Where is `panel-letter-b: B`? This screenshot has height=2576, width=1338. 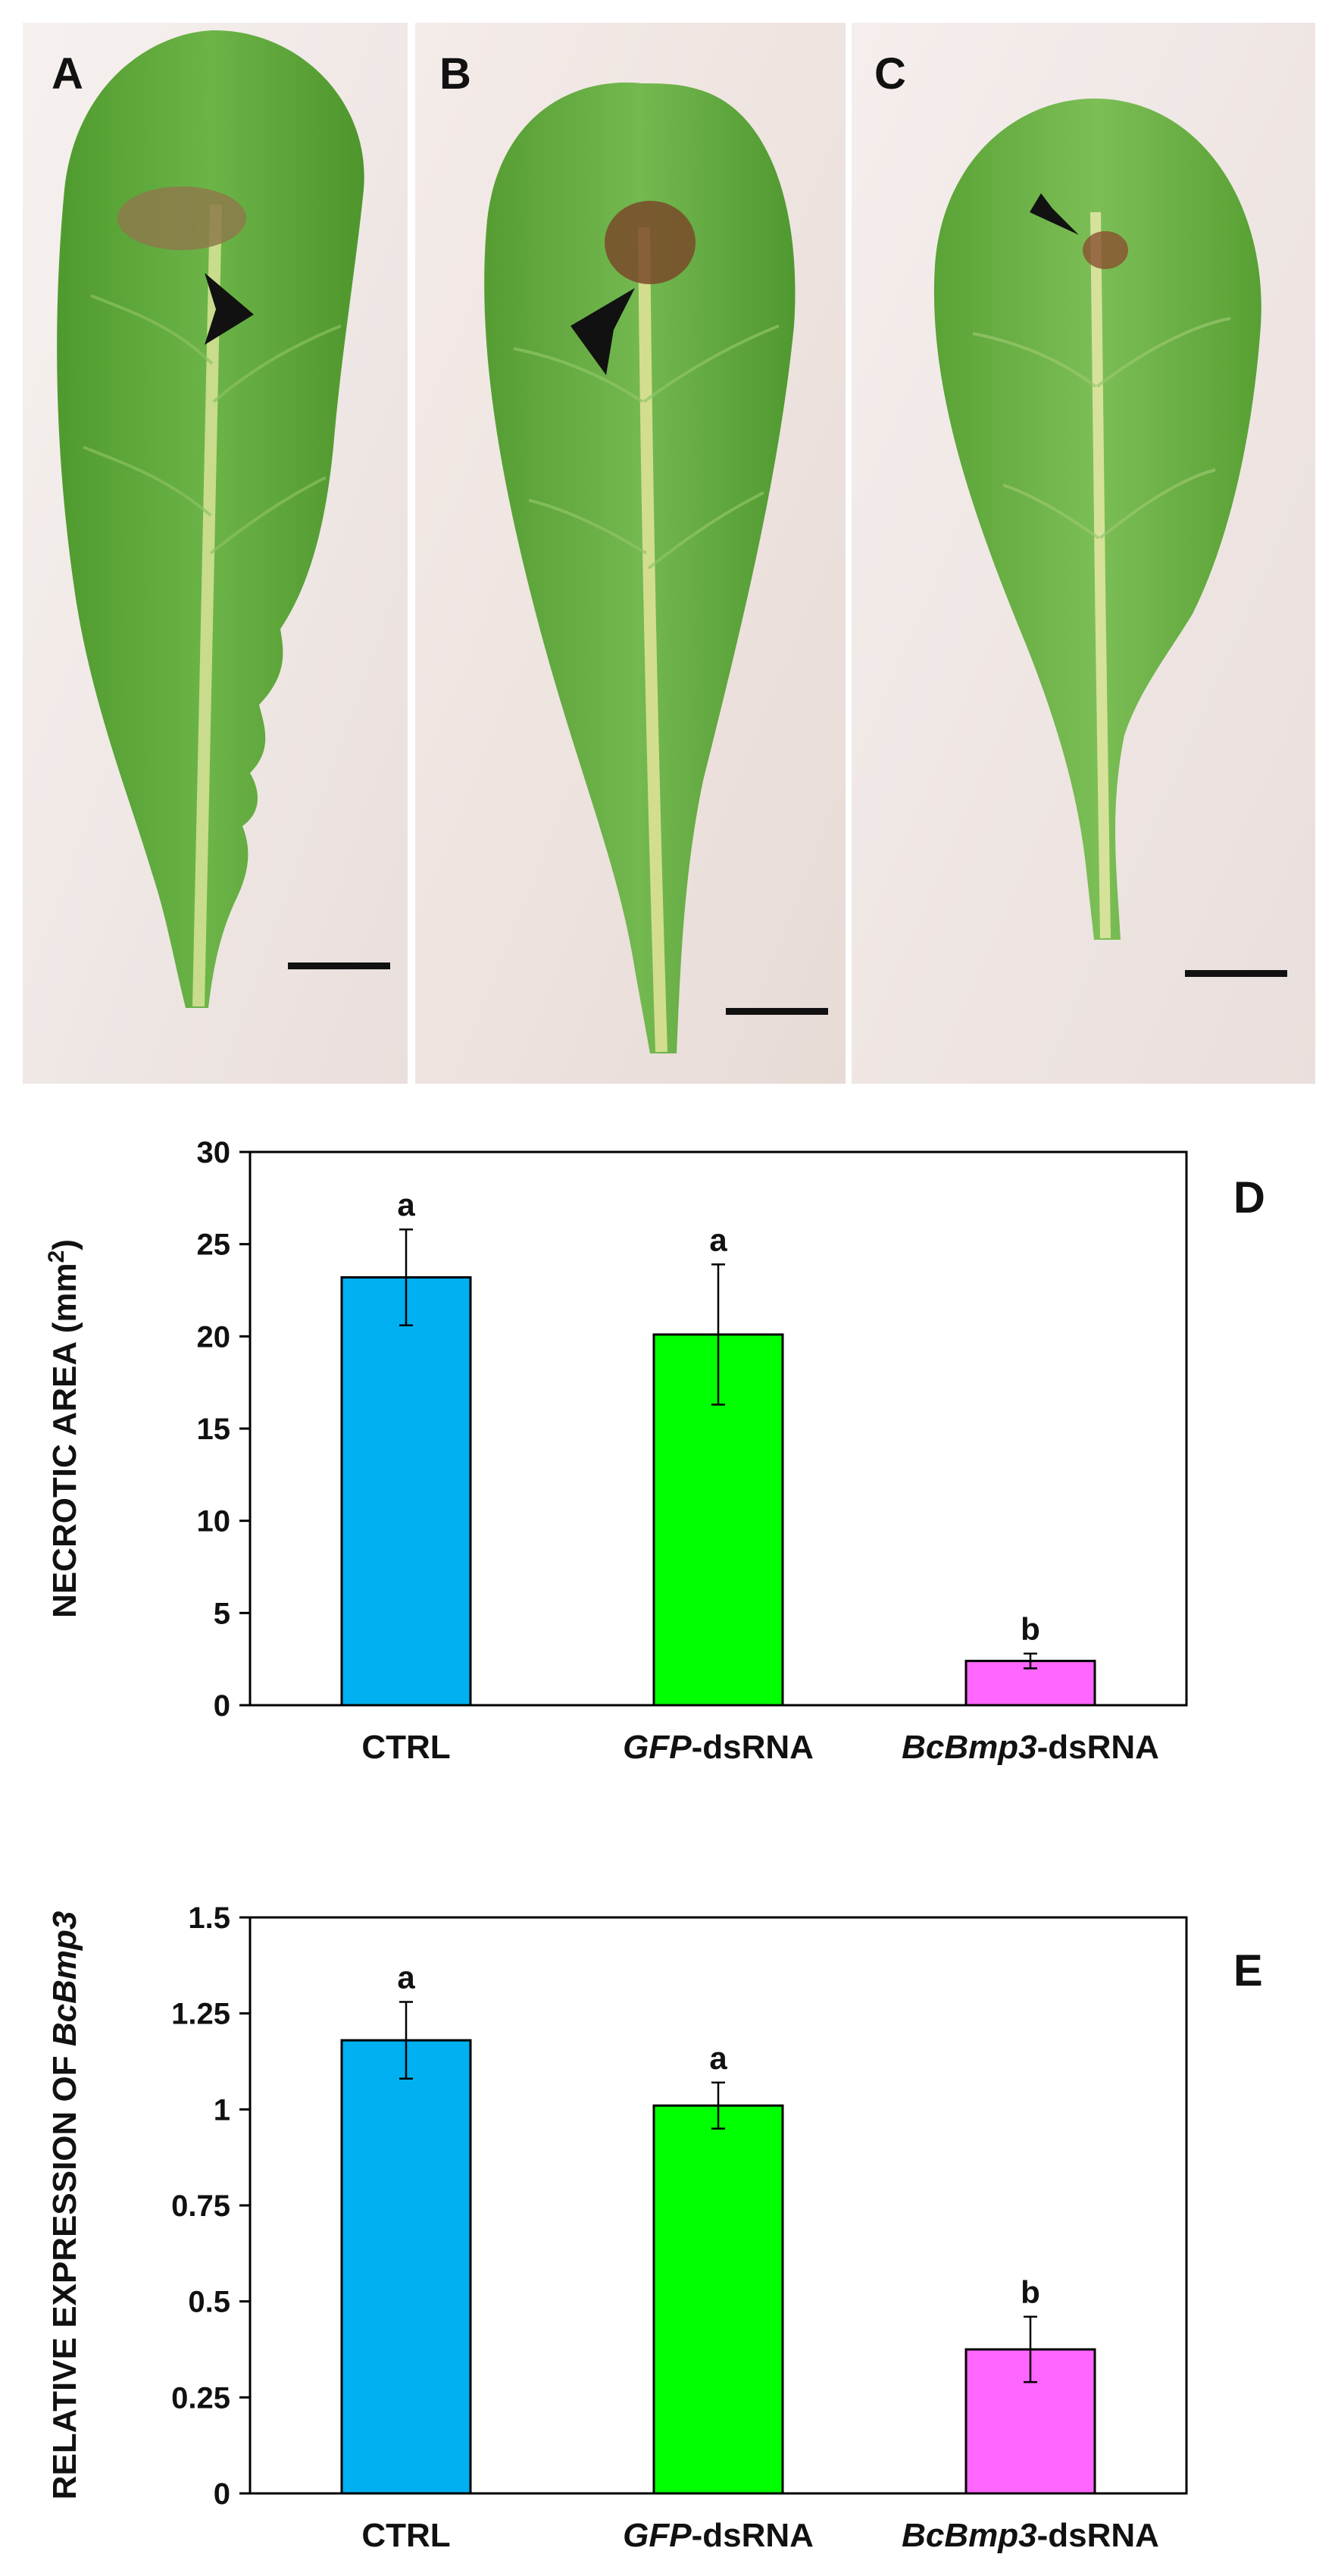 panel-letter-b: B is located at coordinates (455, 74).